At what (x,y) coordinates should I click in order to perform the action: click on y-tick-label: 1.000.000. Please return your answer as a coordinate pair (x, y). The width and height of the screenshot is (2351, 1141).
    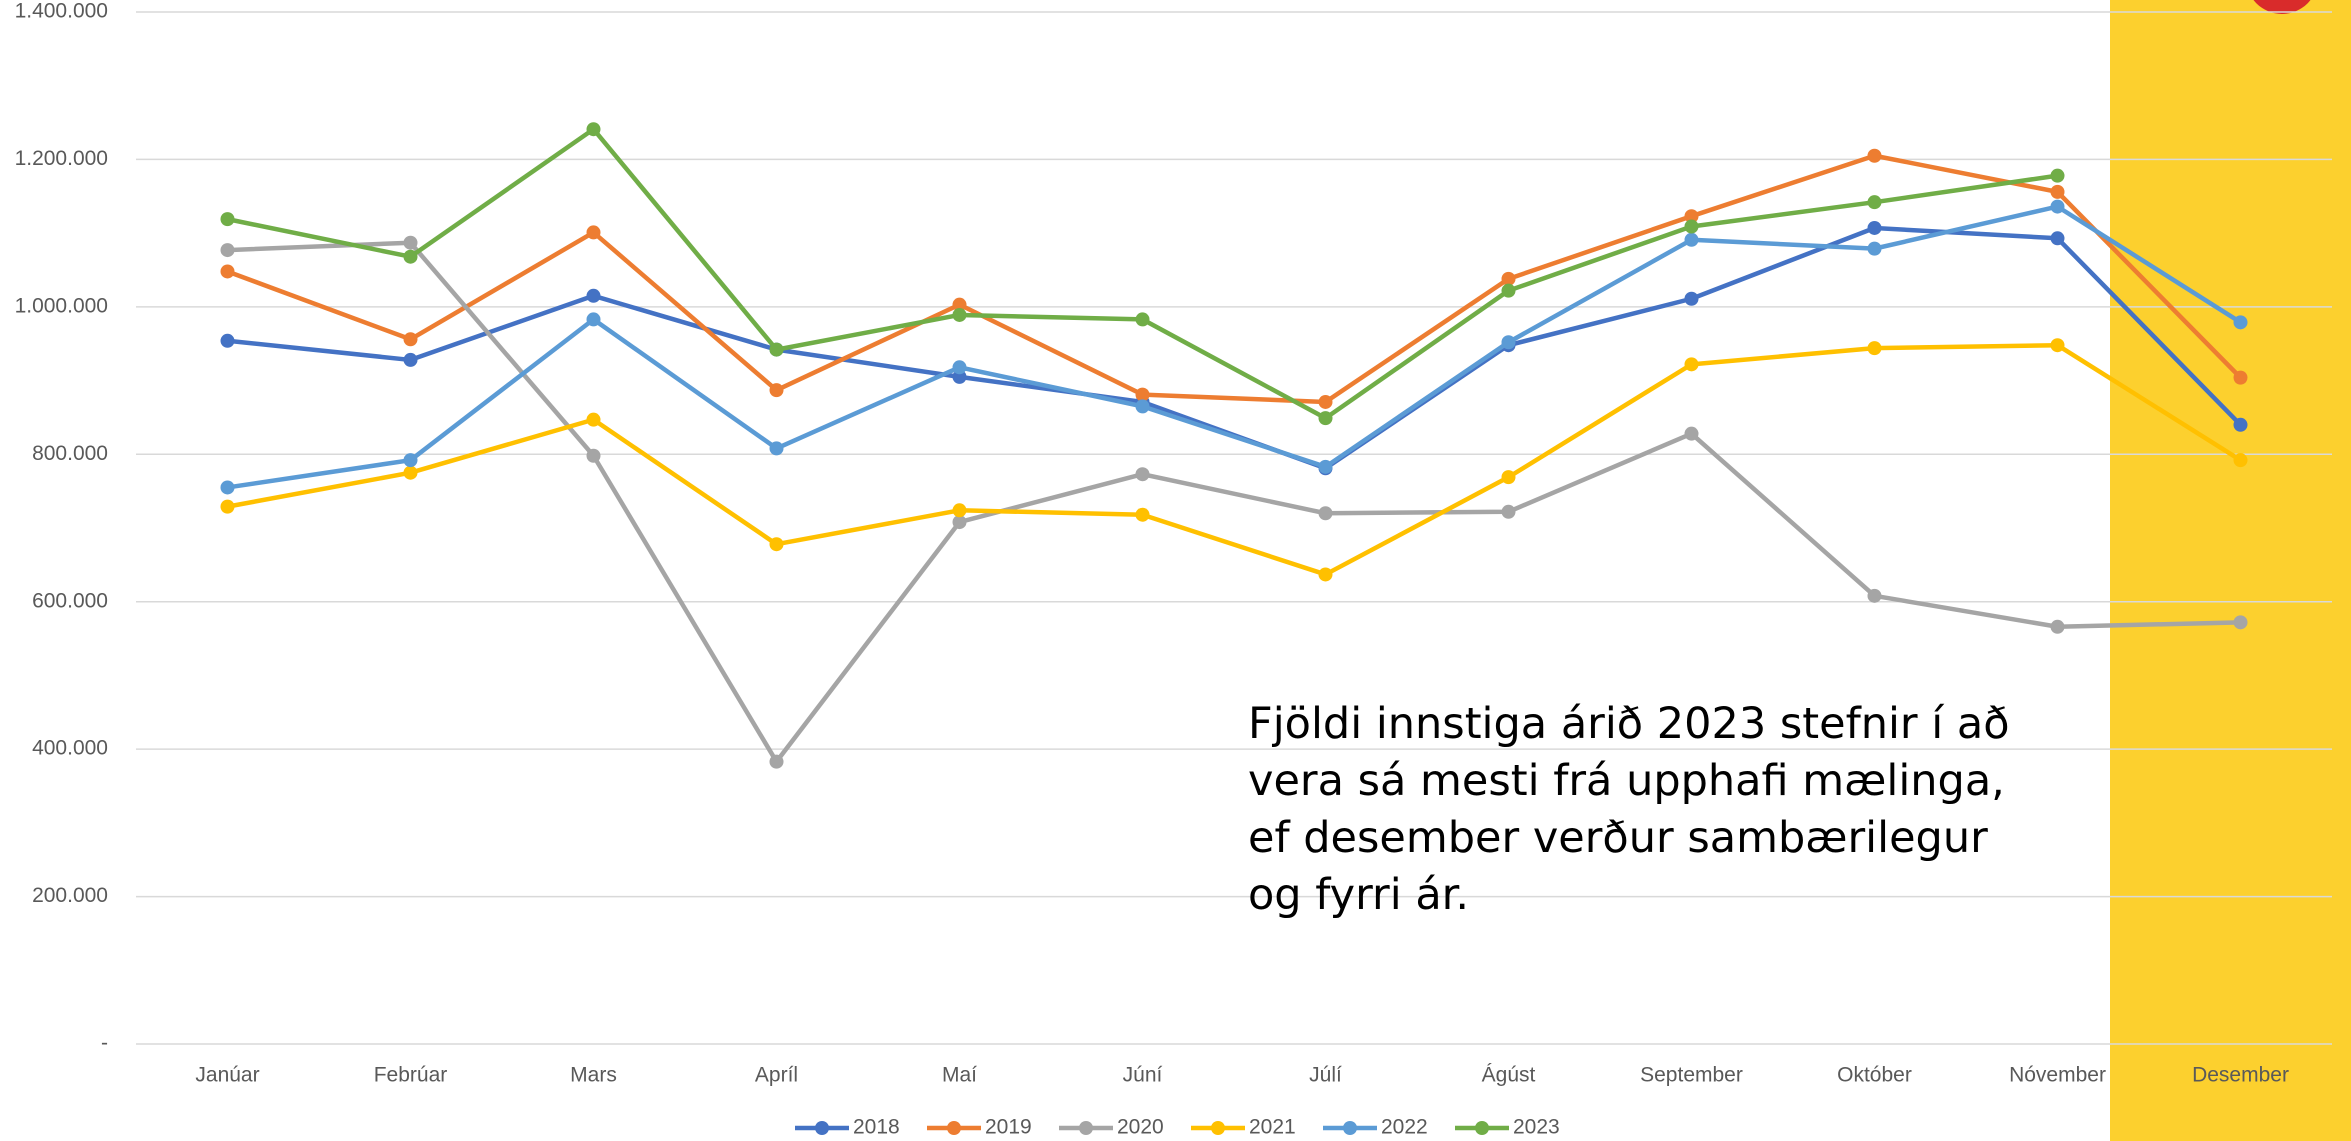
    Looking at the image, I should click on (61, 305).